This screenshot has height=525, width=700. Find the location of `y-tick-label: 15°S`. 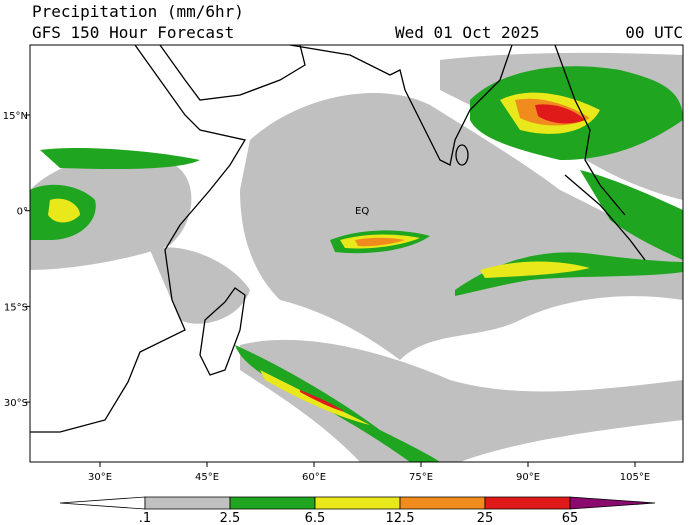

y-tick-label: 15°S is located at coordinates (16, 307).